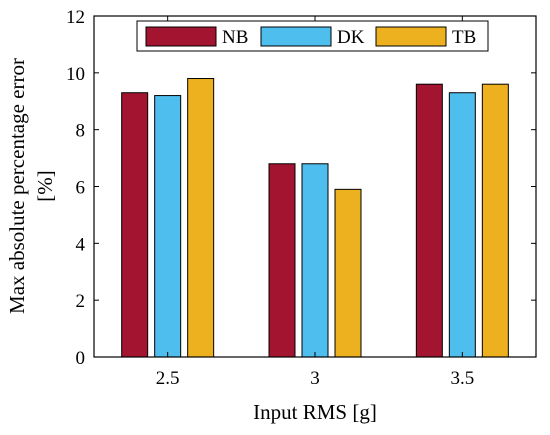 The width and height of the screenshot is (550, 435). What do you see at coordinates (75, 74) in the screenshot?
I see `y-tick-label: 10` at bounding box center [75, 74].